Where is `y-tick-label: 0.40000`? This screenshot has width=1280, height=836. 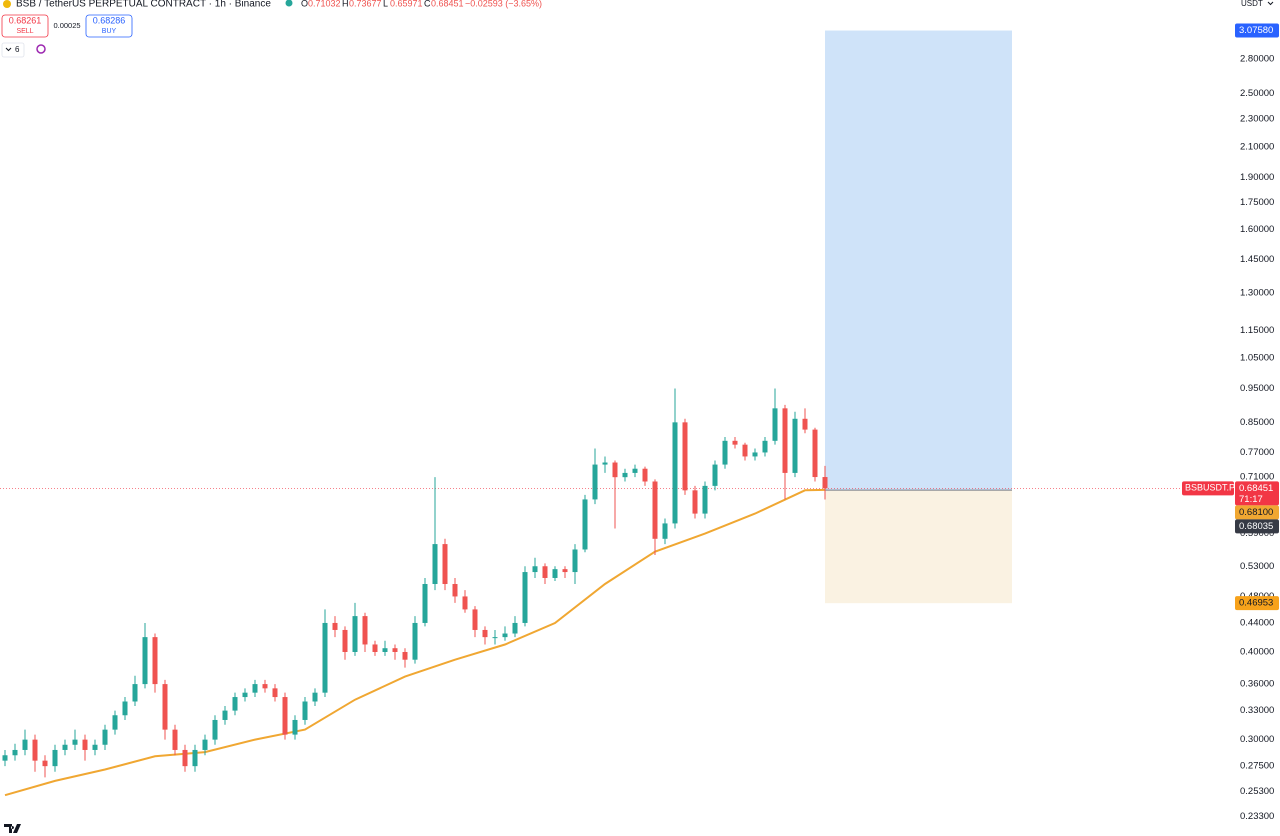
y-tick-label: 0.40000 is located at coordinates (1257, 652).